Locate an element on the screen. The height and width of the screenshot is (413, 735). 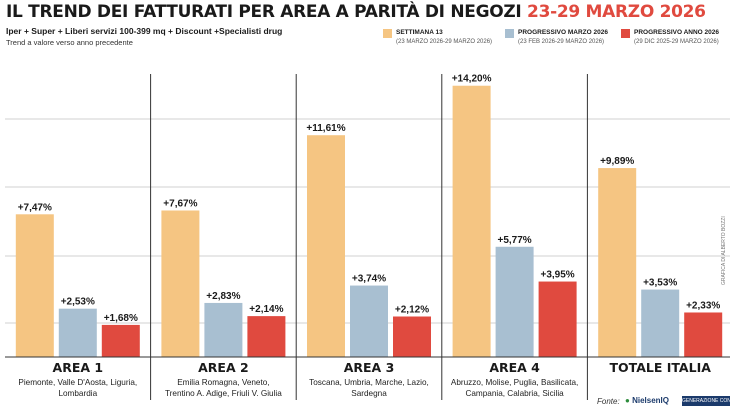
data-label: +3,53% is located at coordinates (660, 283).